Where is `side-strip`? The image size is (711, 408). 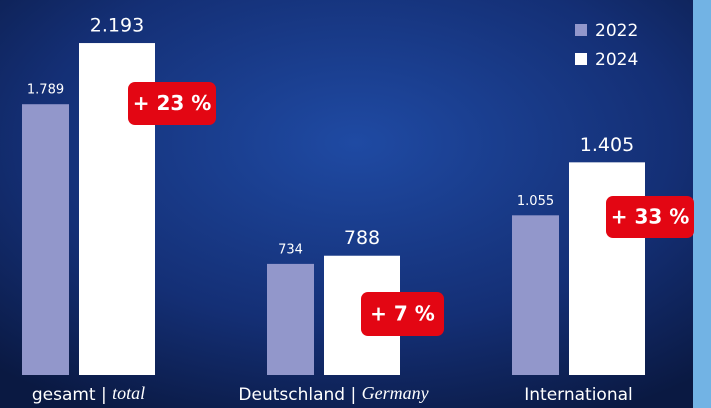
side-strip is located at coordinates (702, 204).